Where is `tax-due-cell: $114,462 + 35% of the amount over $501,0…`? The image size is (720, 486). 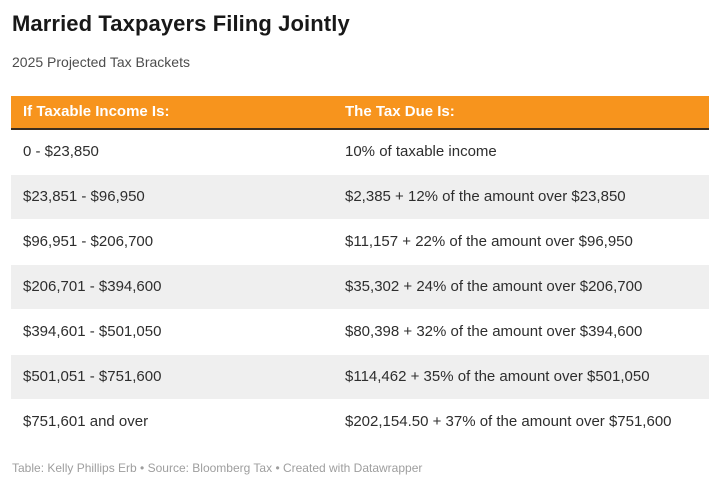 tax-due-cell: $114,462 + 35% of the amount over $501,0… is located at coordinates (521, 377).